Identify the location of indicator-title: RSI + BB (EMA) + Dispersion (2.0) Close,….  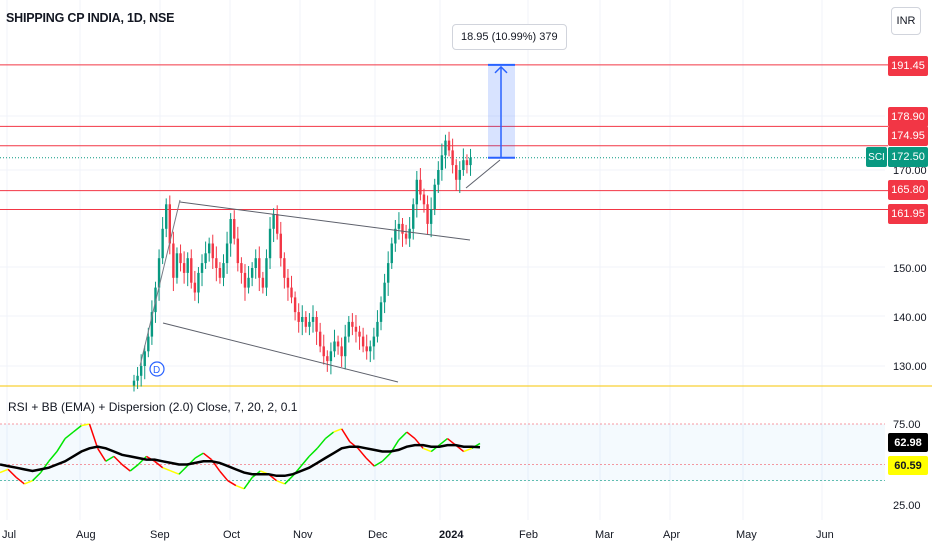
(153, 407).